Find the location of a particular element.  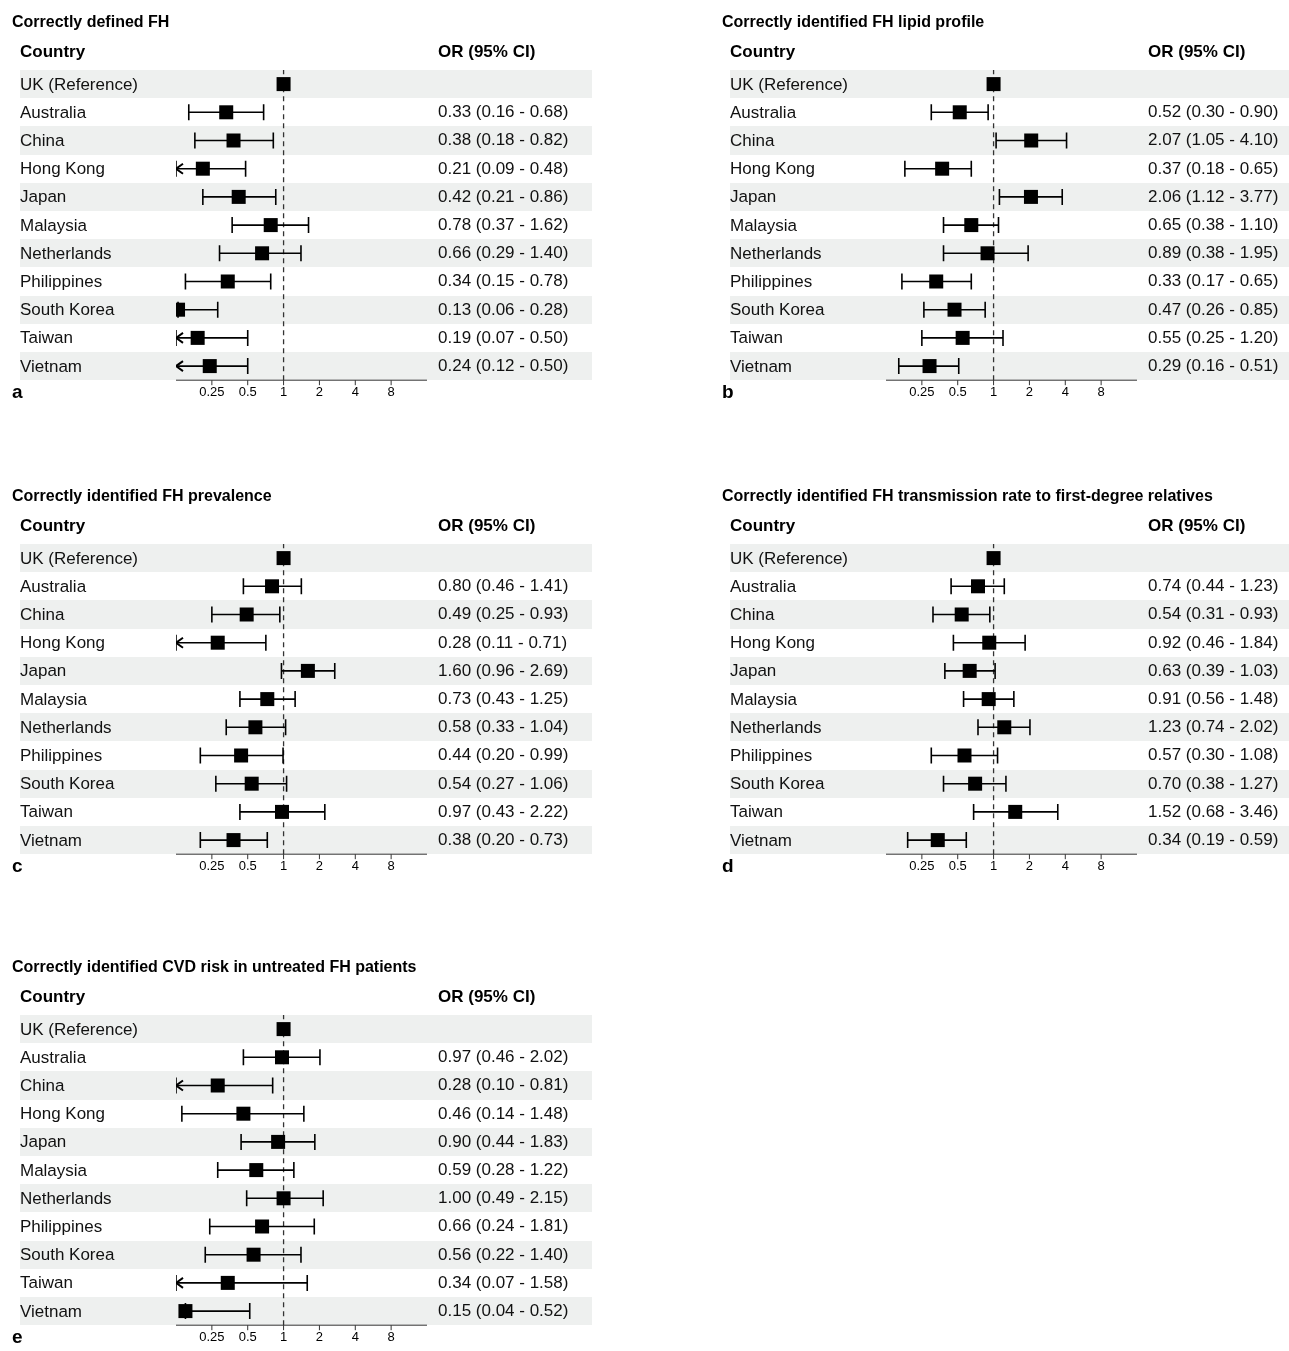

data-label: 0.33 (0.16 - 0.68) is located at coordinates (503, 112).